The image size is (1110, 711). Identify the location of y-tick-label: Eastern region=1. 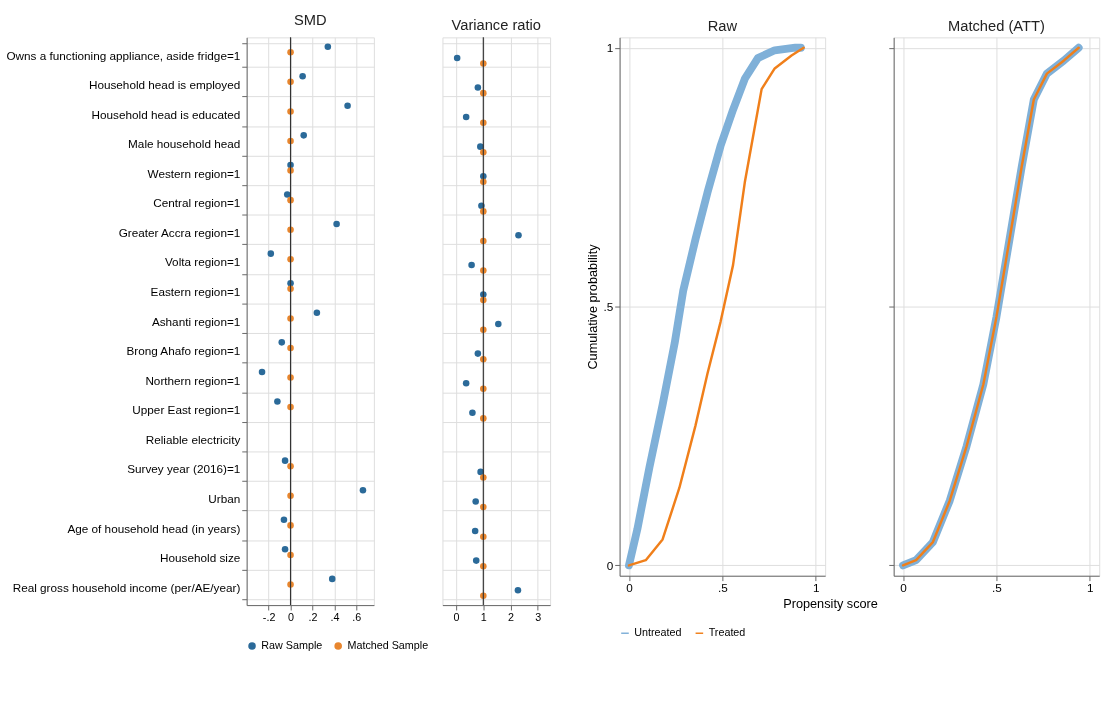
(195, 292).